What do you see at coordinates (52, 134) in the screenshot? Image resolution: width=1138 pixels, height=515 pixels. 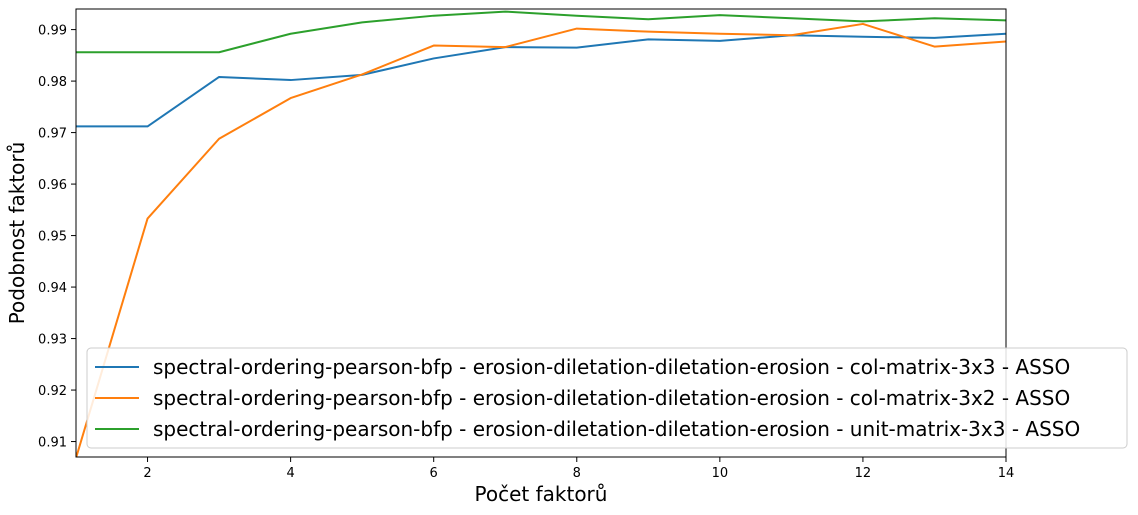 I see `y-tick-label: 0.97` at bounding box center [52, 134].